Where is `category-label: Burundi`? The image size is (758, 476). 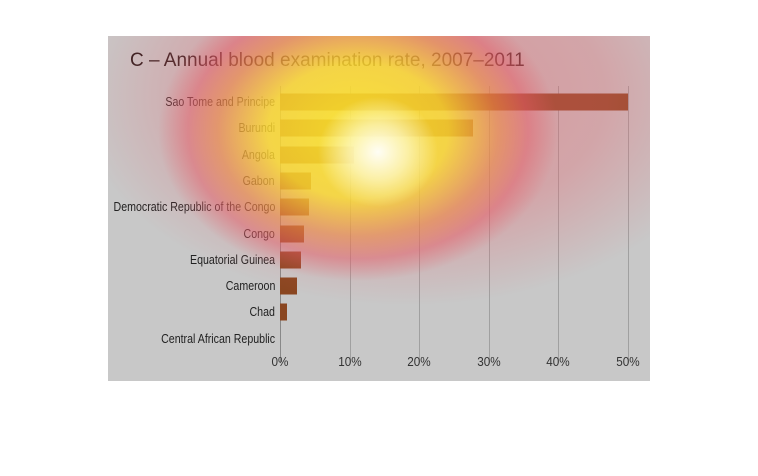
category-label: Burundi is located at coordinates (256, 128).